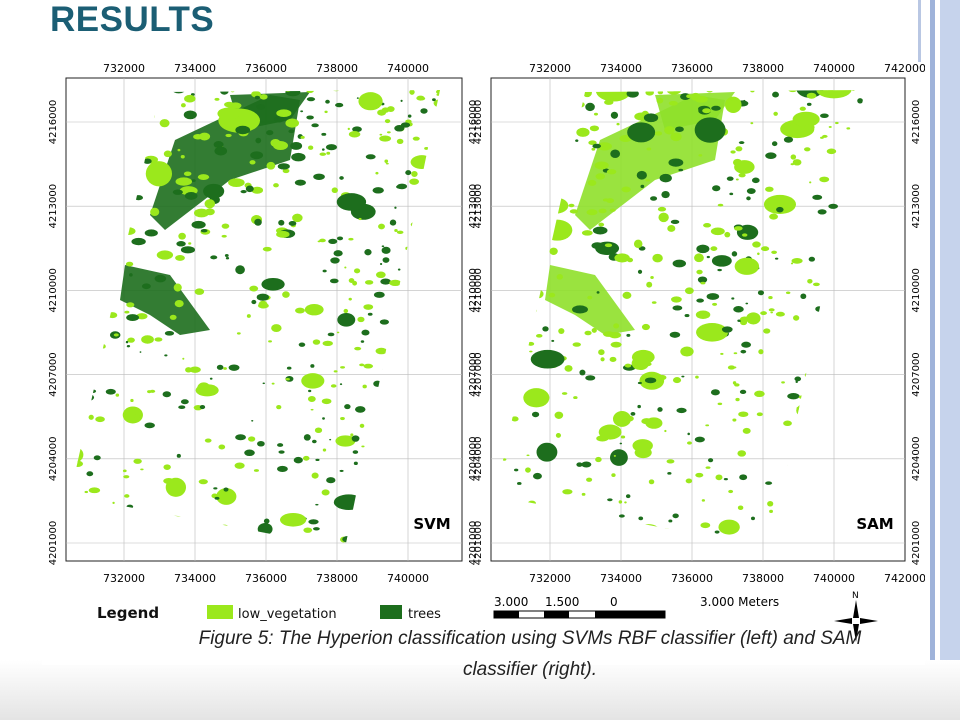 This screenshot has height=720, width=960. What do you see at coordinates (431, 524) in the screenshot?
I see `map-label: SVM` at bounding box center [431, 524].